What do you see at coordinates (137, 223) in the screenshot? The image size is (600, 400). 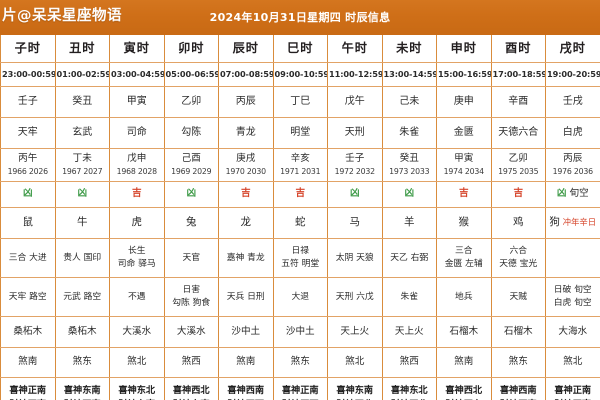 I see `cell-zodiac: 虎` at bounding box center [137, 223].